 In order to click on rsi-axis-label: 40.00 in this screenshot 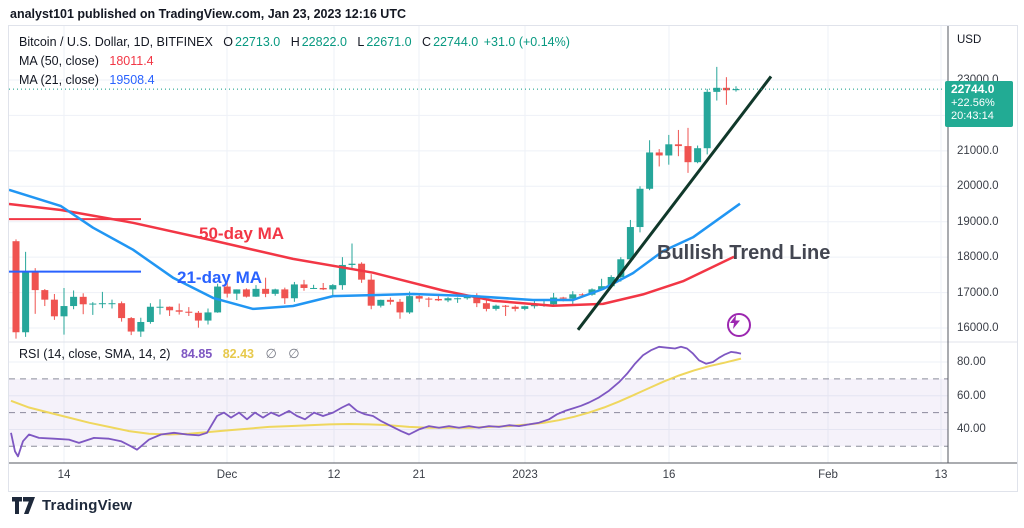, I will do `click(971, 429)`.